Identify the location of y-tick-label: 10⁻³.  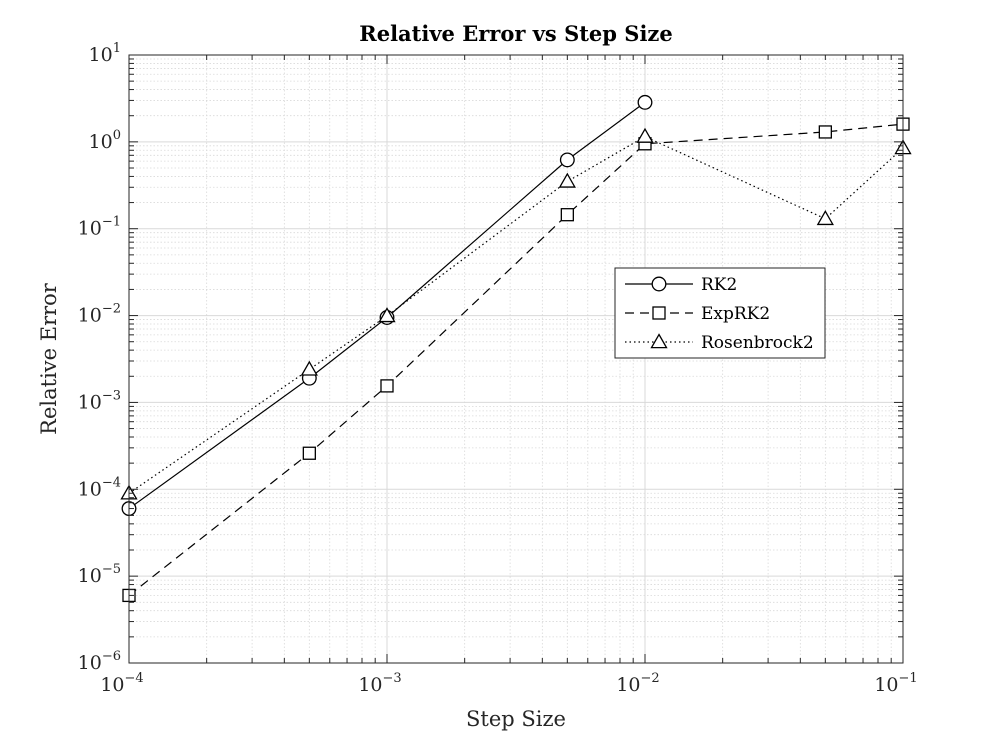
(99, 400).